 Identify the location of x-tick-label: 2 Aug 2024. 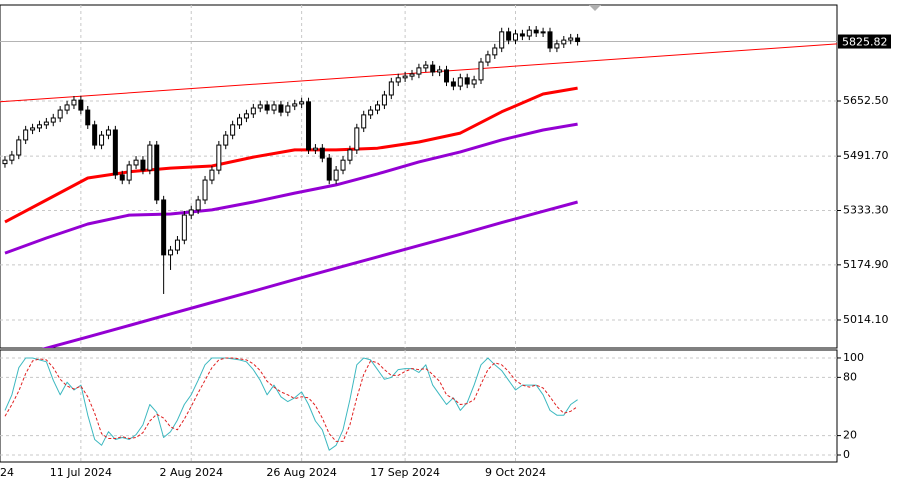
(191, 472).